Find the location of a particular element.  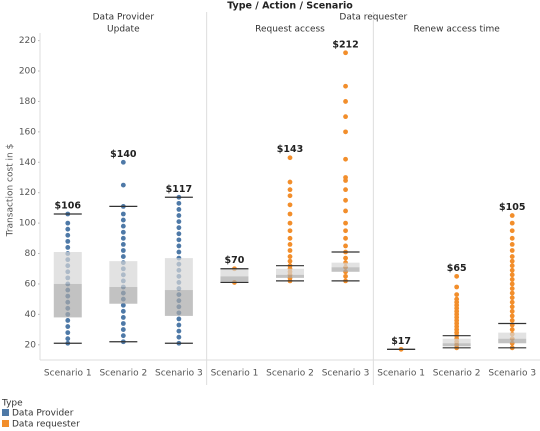

group-header: Data requester is located at coordinates (373, 18).